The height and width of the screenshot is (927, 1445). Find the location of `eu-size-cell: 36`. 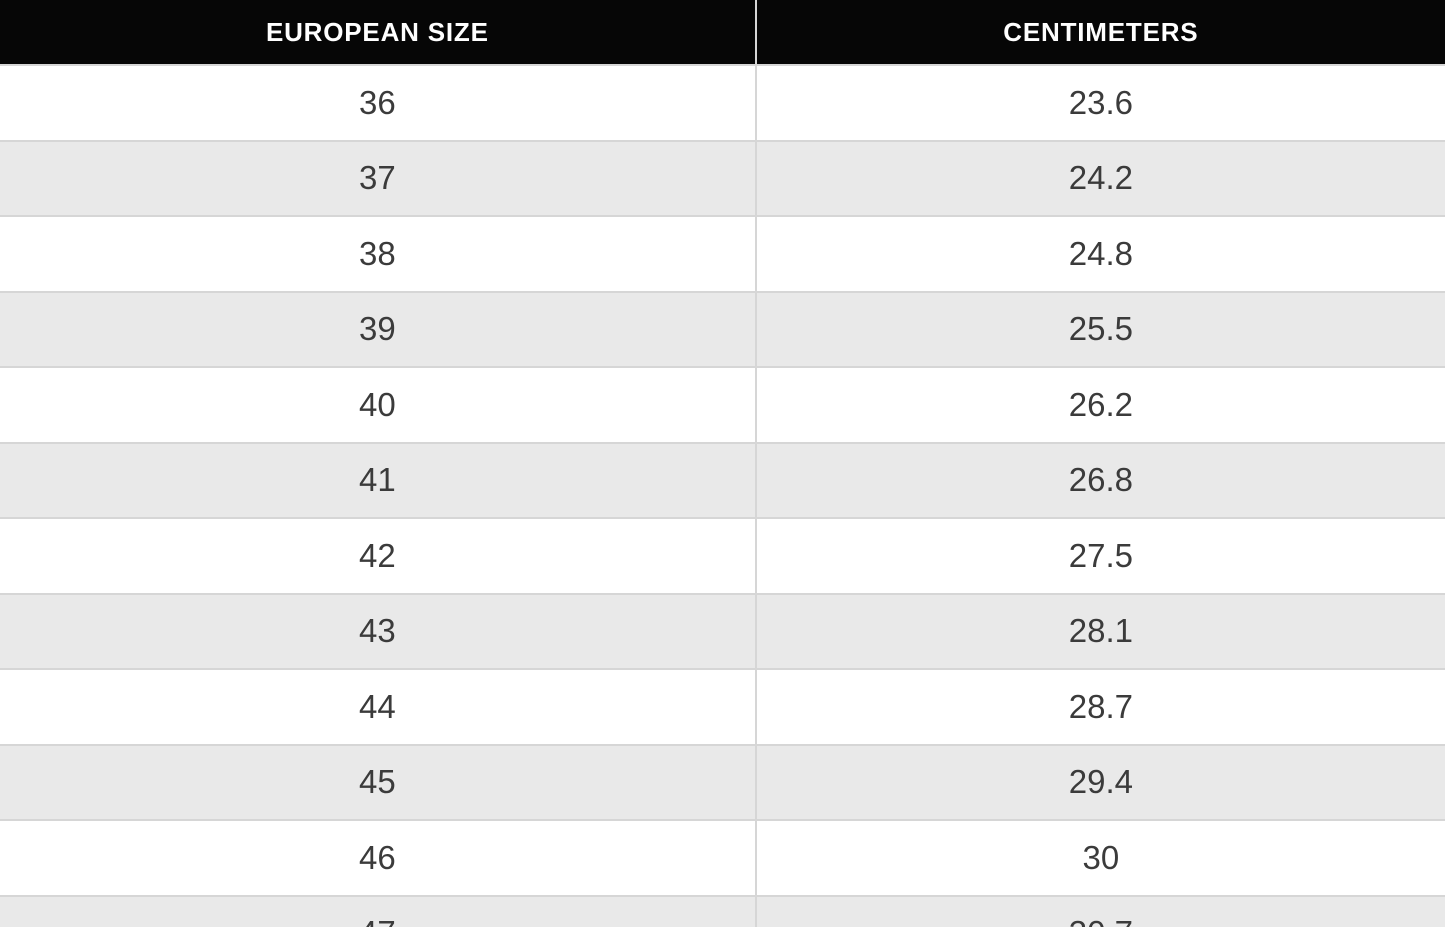

eu-size-cell: 36 is located at coordinates (378, 103).